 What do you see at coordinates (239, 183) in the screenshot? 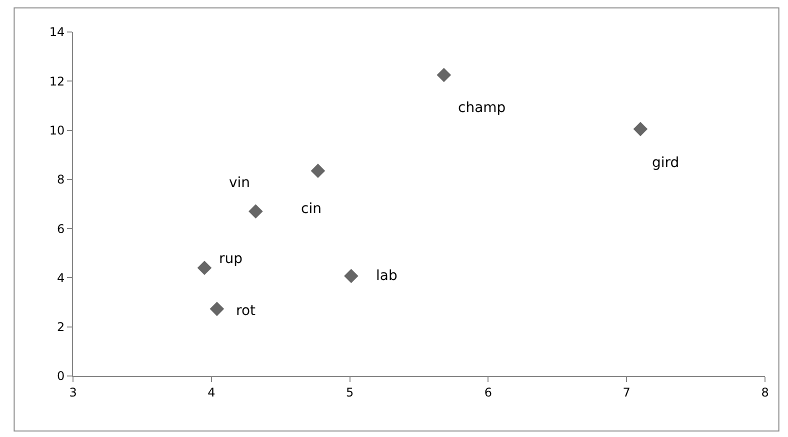
I see `annotation: vin` at bounding box center [239, 183].